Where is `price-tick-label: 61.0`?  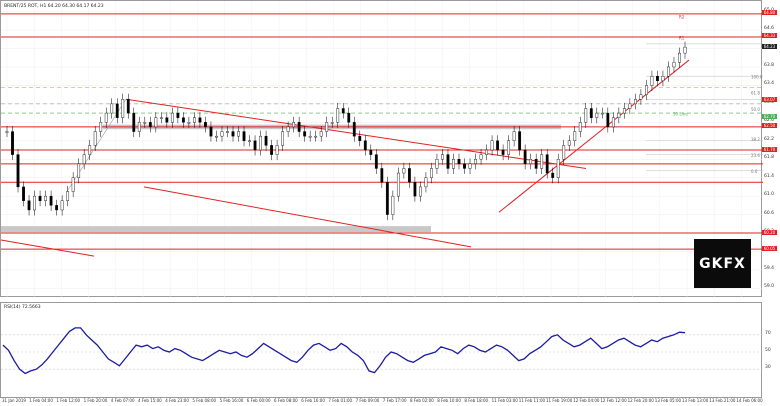 price-tick-label: 61.0 is located at coordinates (769, 195).